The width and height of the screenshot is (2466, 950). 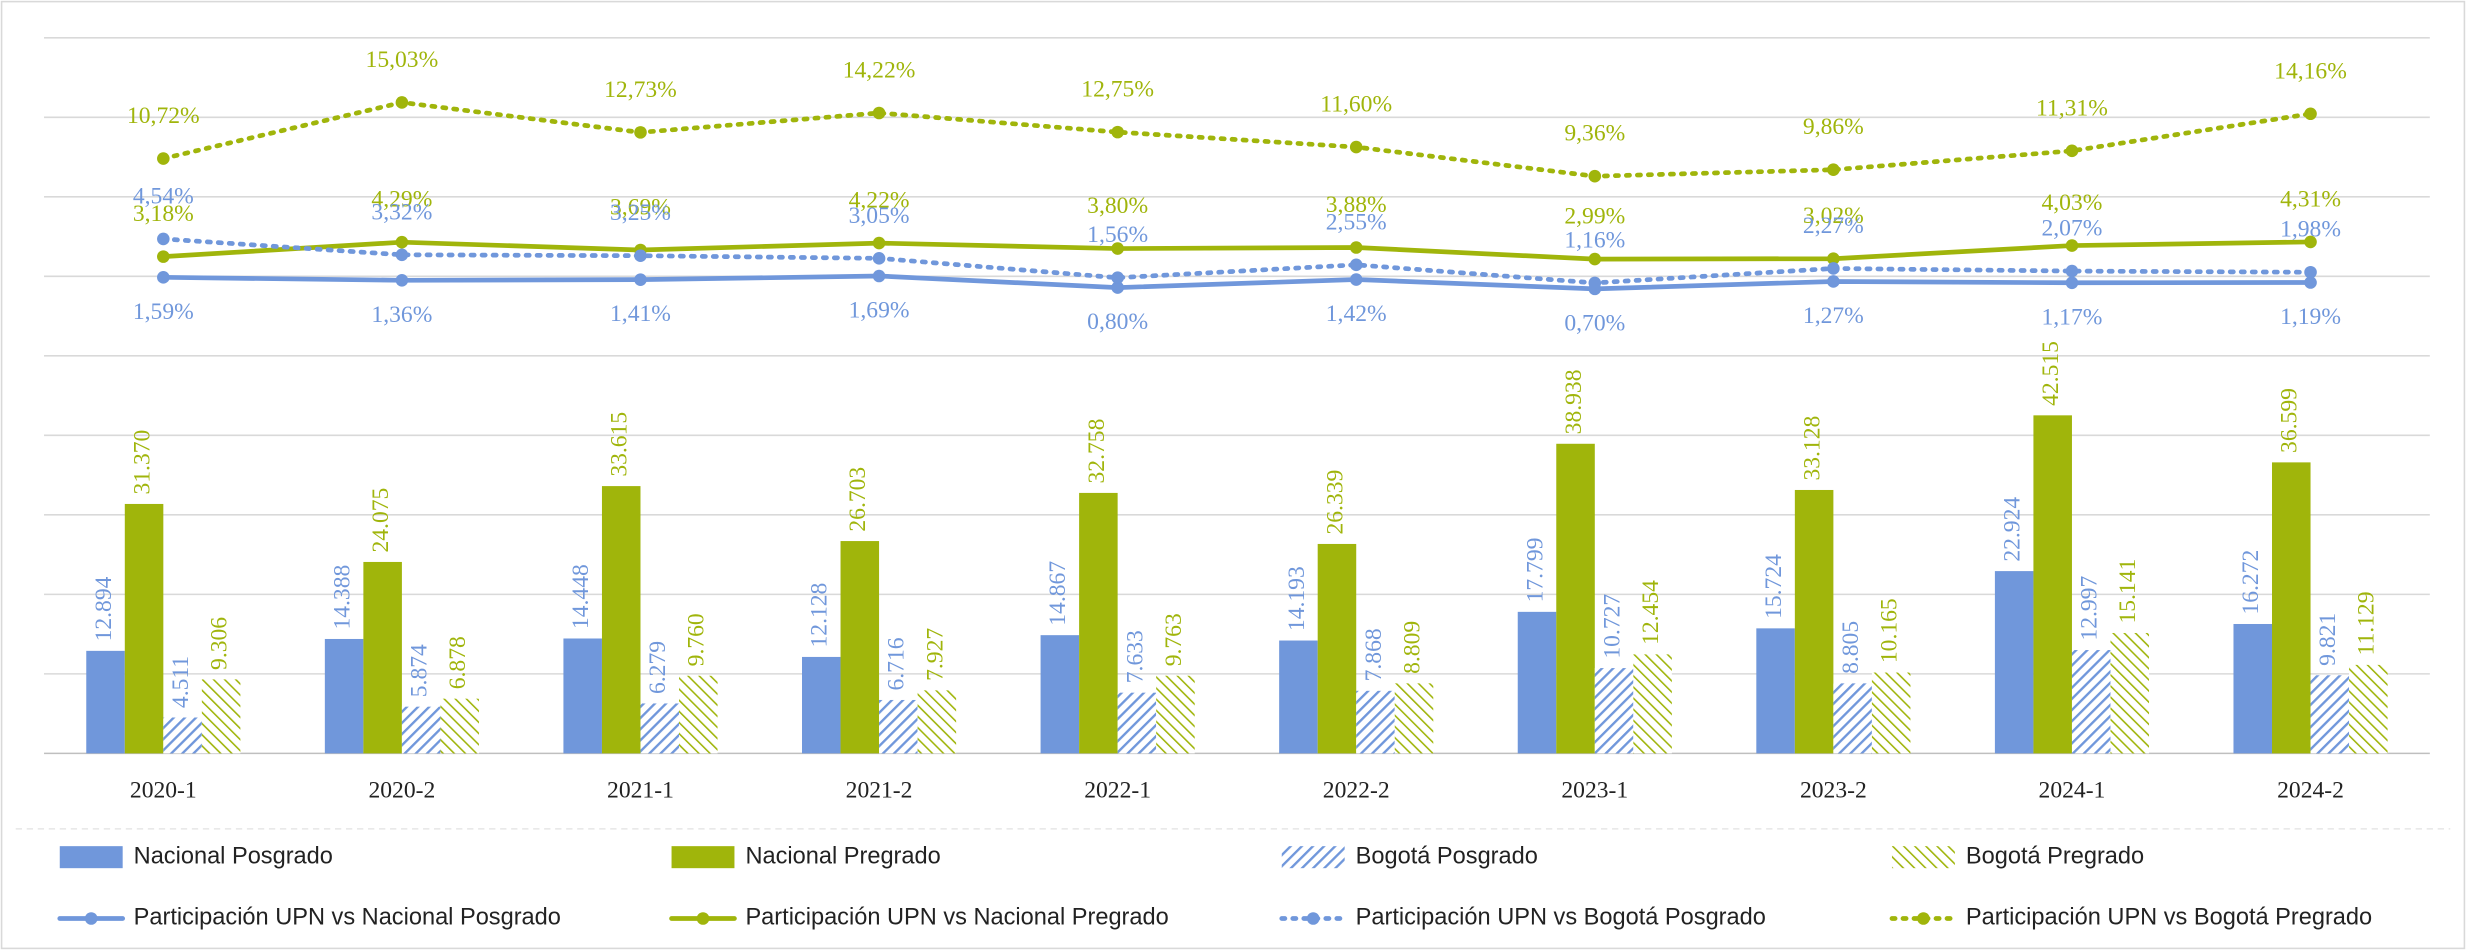 I want to click on data-label: 12.454, so click(x=1651, y=612).